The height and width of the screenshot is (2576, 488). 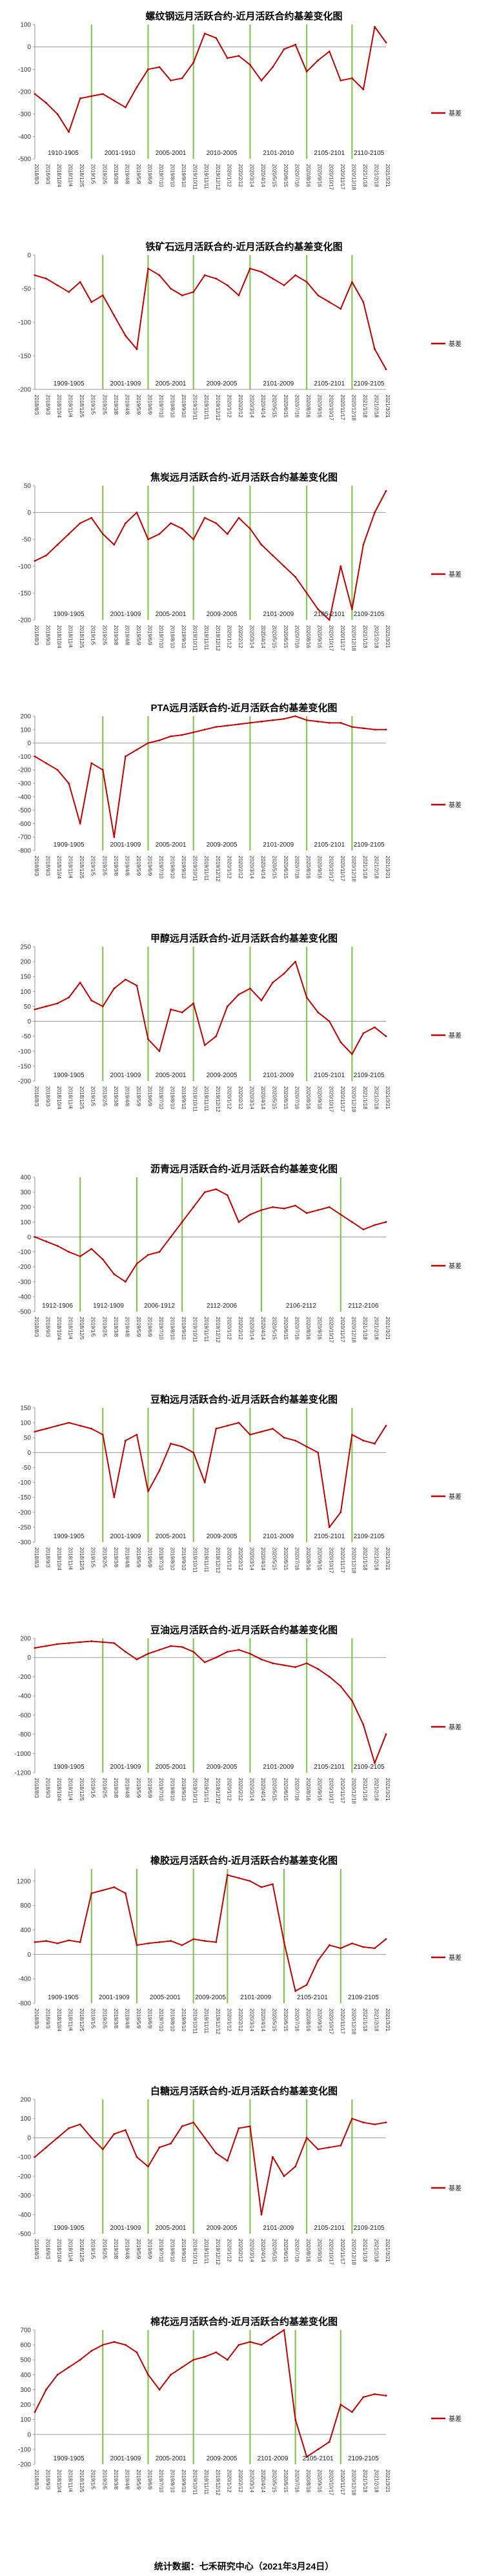 What do you see at coordinates (218, 1560) in the screenshot?
I see `x-tick-label: 2019/12/12` at bounding box center [218, 1560].